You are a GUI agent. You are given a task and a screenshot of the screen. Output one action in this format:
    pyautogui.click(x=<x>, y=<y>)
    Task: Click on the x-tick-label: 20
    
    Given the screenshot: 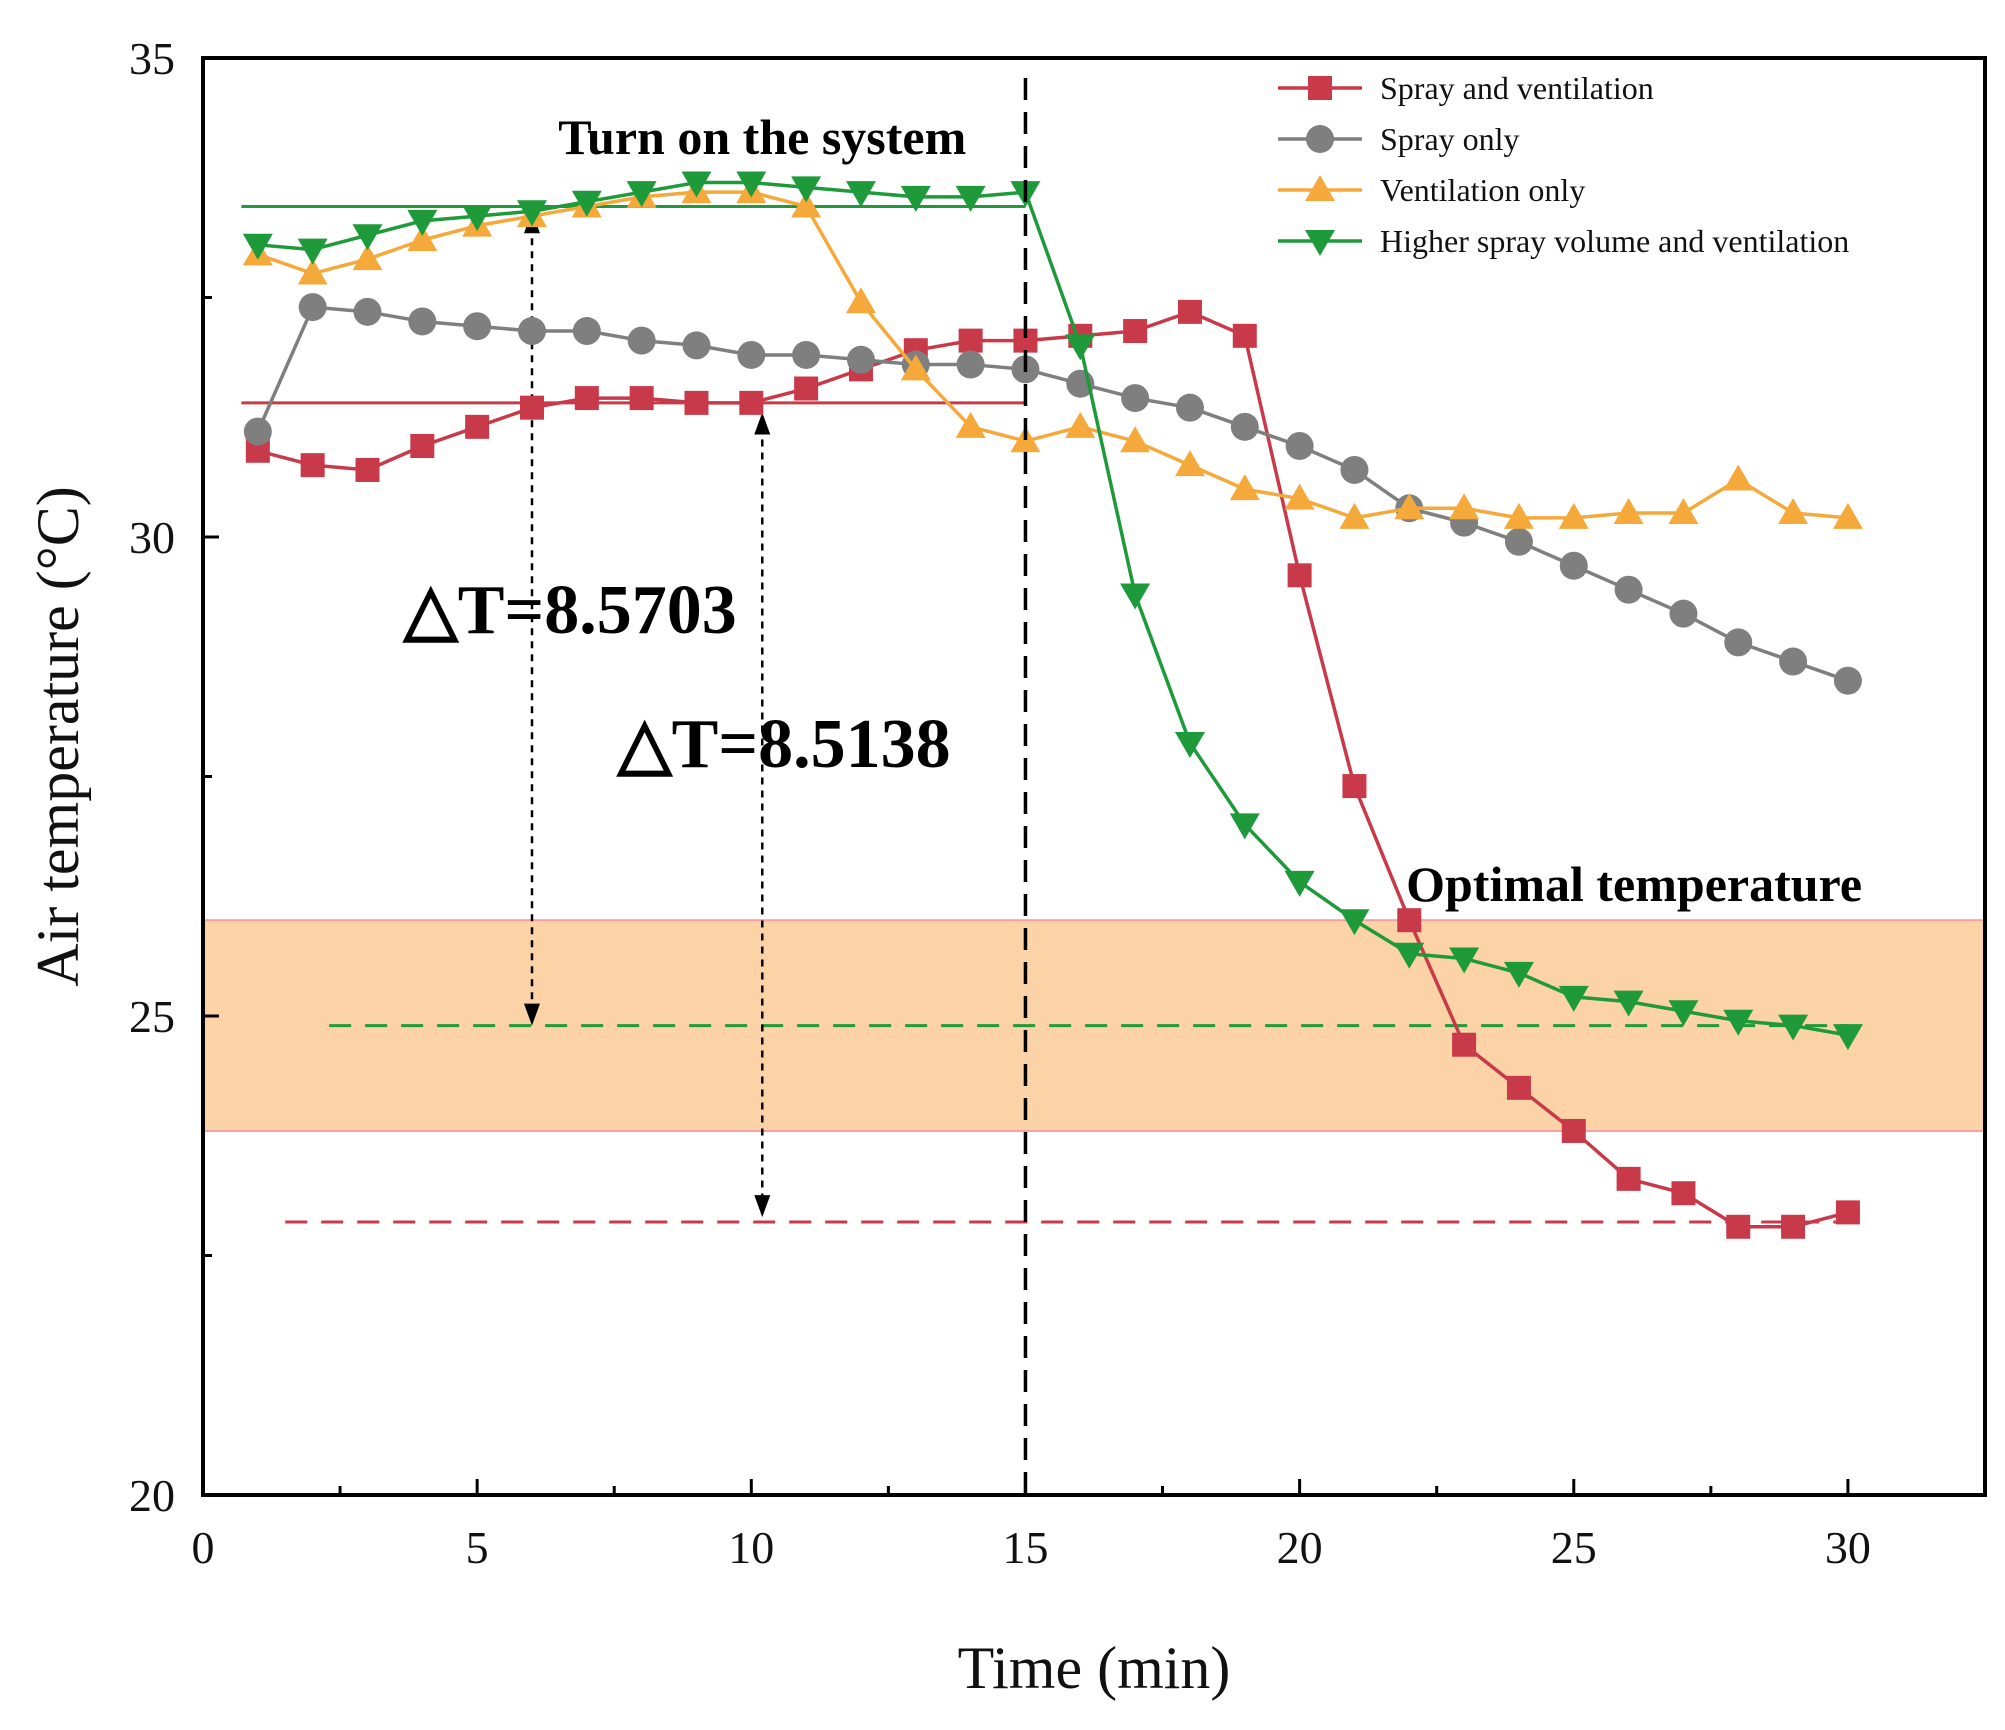 What is the action you would take?
    pyautogui.click(x=1300, y=1547)
    